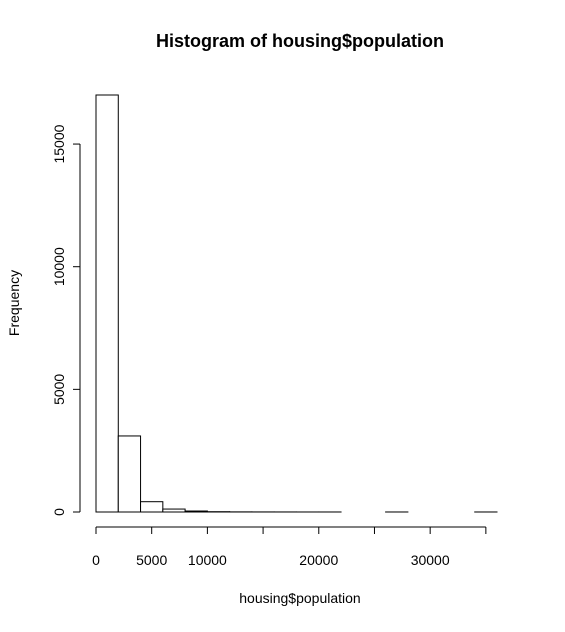  What do you see at coordinates (96, 560) in the screenshot?
I see `x-tick-label: 0` at bounding box center [96, 560].